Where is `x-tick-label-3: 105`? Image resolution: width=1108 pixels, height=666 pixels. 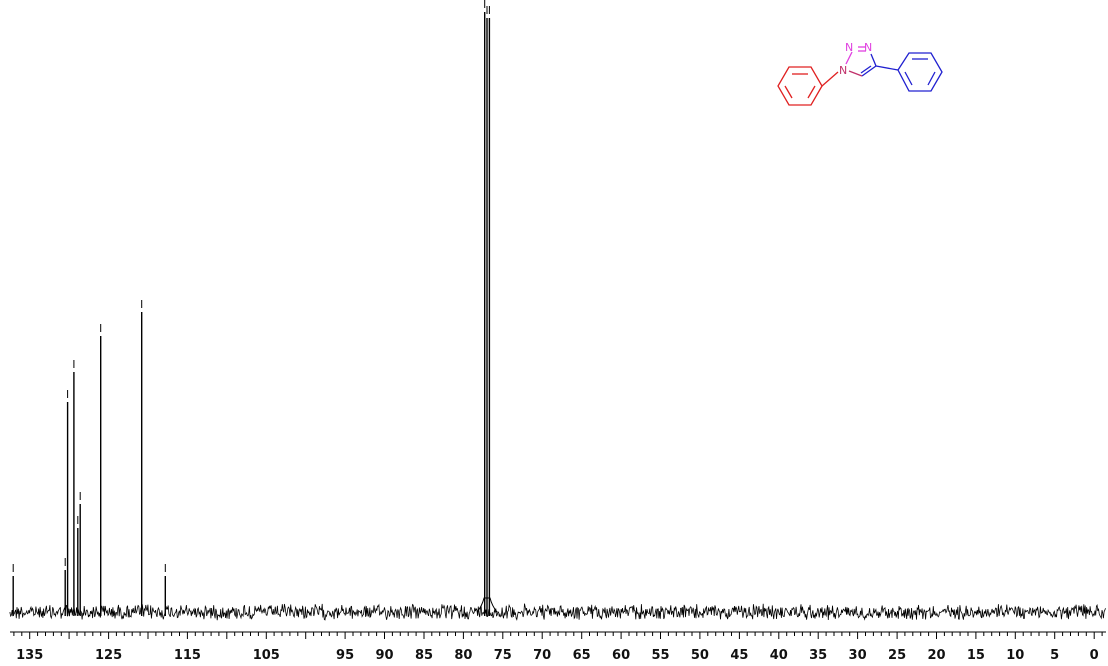 x-tick-label-3: 105 is located at coordinates (266, 655).